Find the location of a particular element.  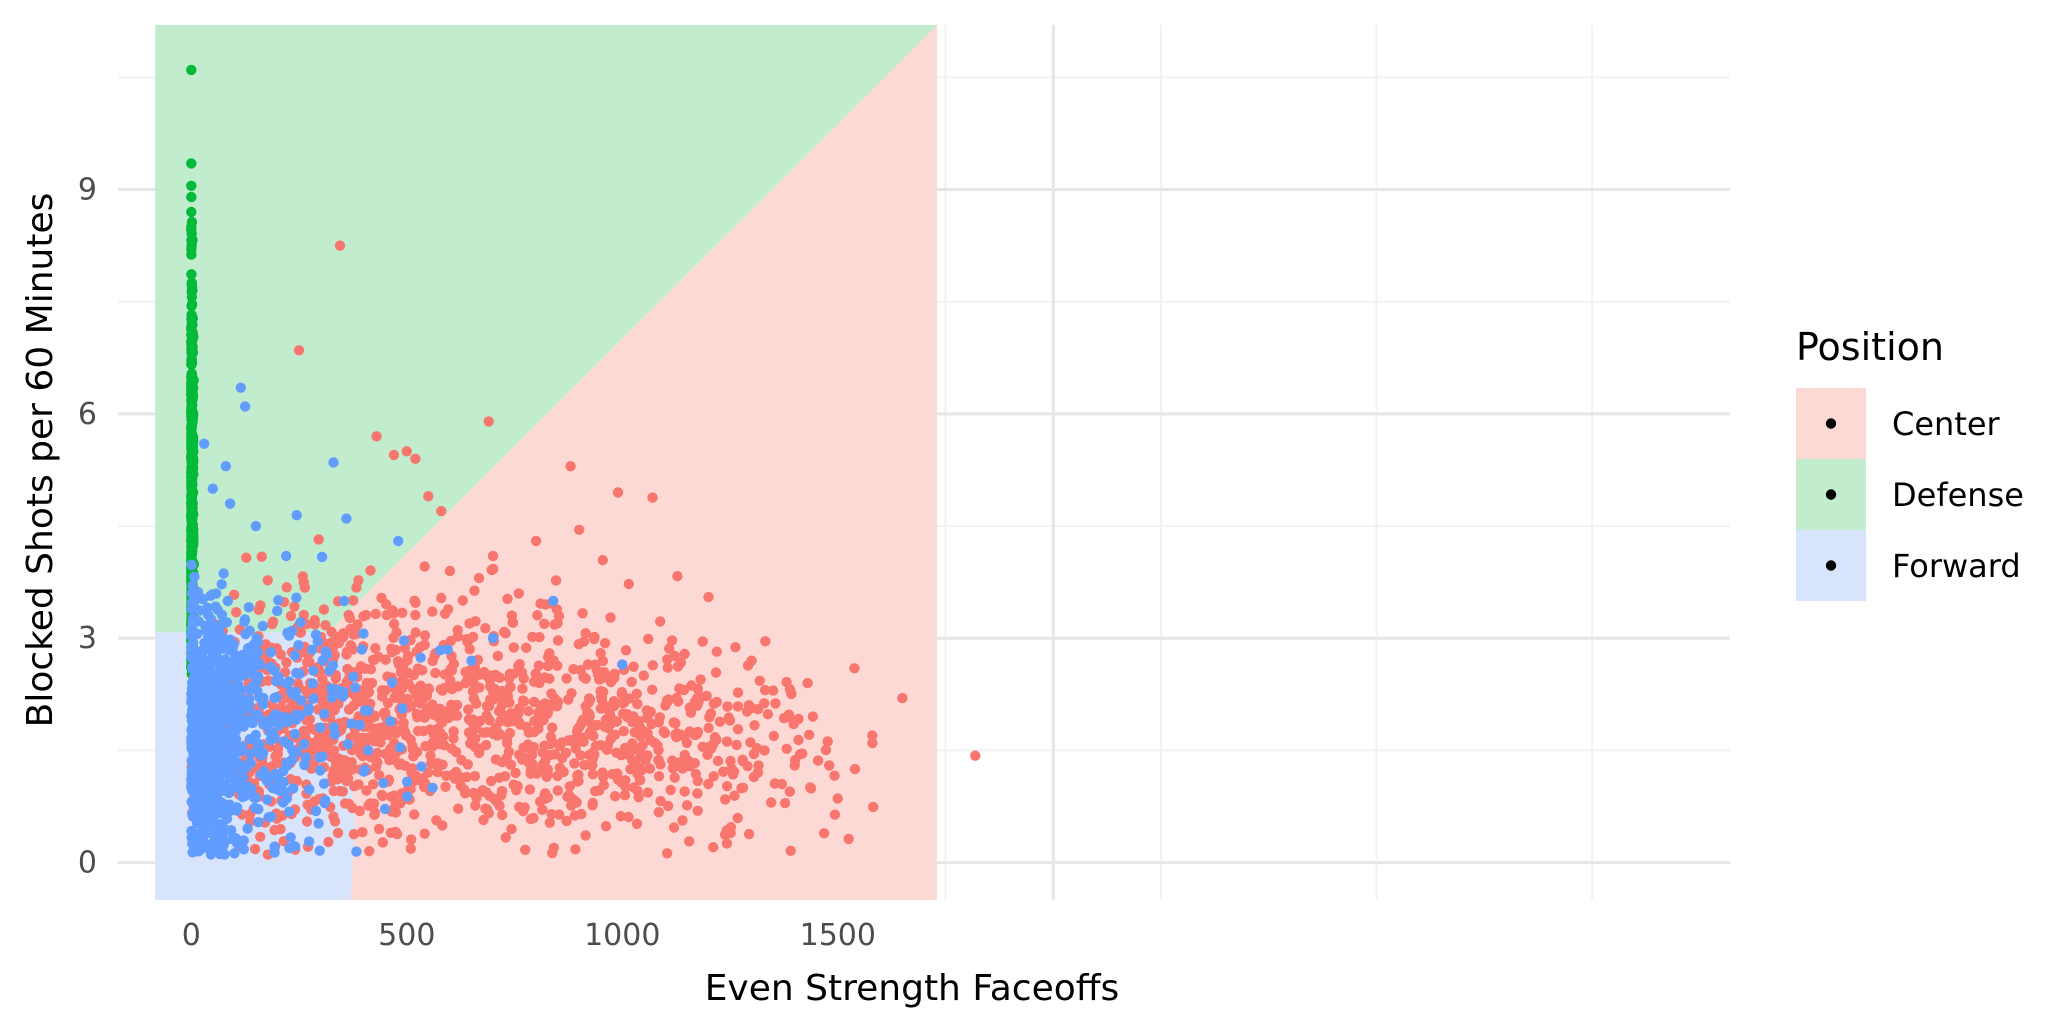

x-tick-label: 1000 is located at coordinates (622, 935).